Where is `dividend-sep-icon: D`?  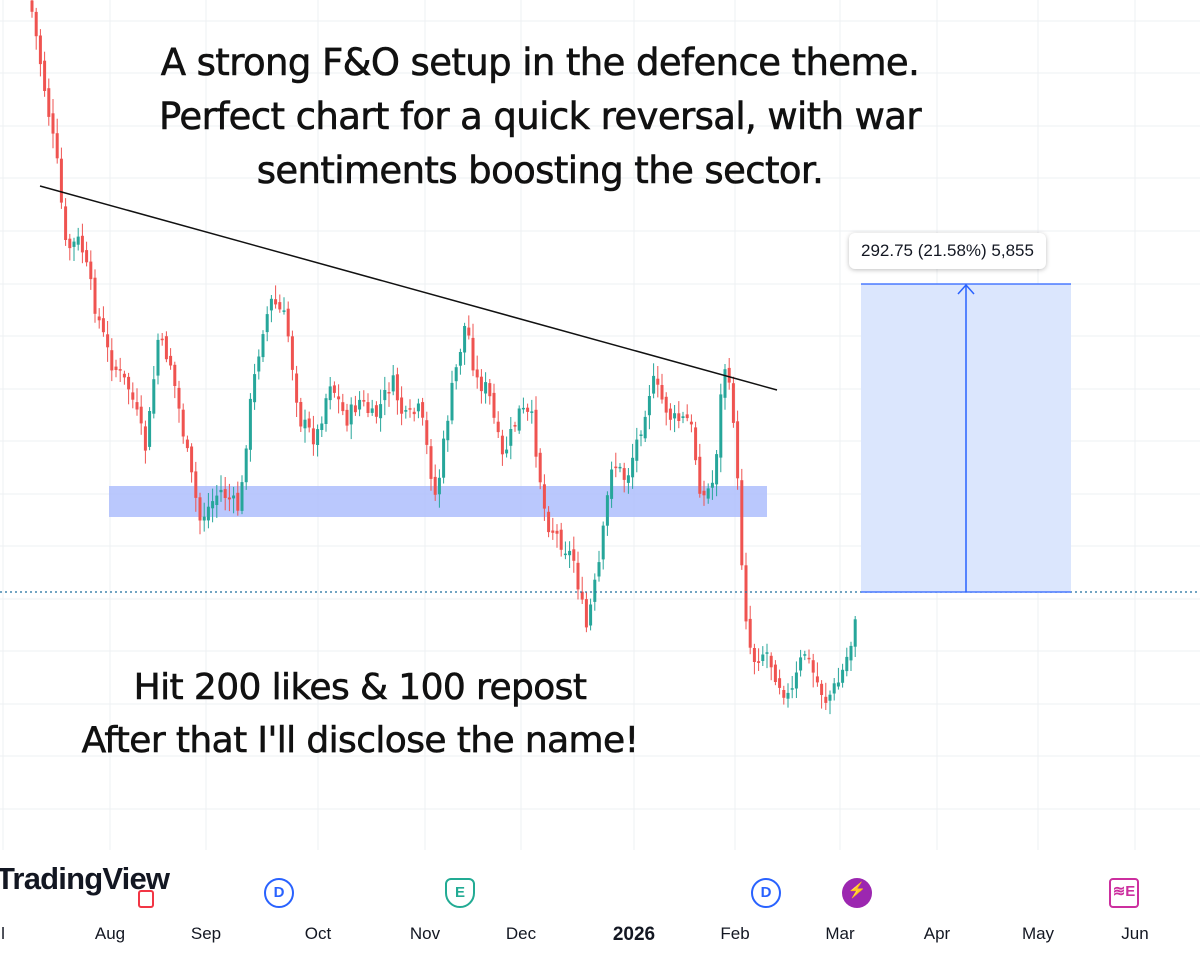
dividend-sep-icon: D is located at coordinates (279, 893).